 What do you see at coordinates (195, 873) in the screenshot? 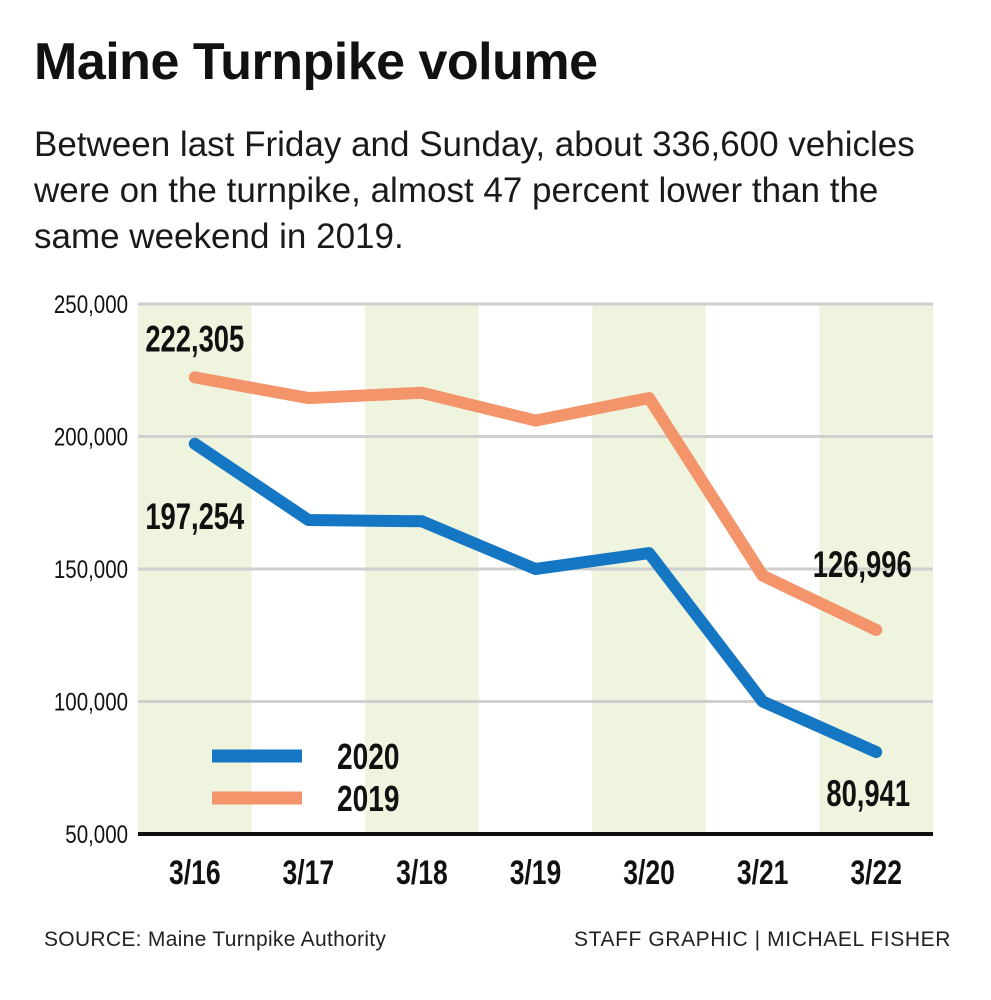
I see `x-tick-label: 3/16` at bounding box center [195, 873].